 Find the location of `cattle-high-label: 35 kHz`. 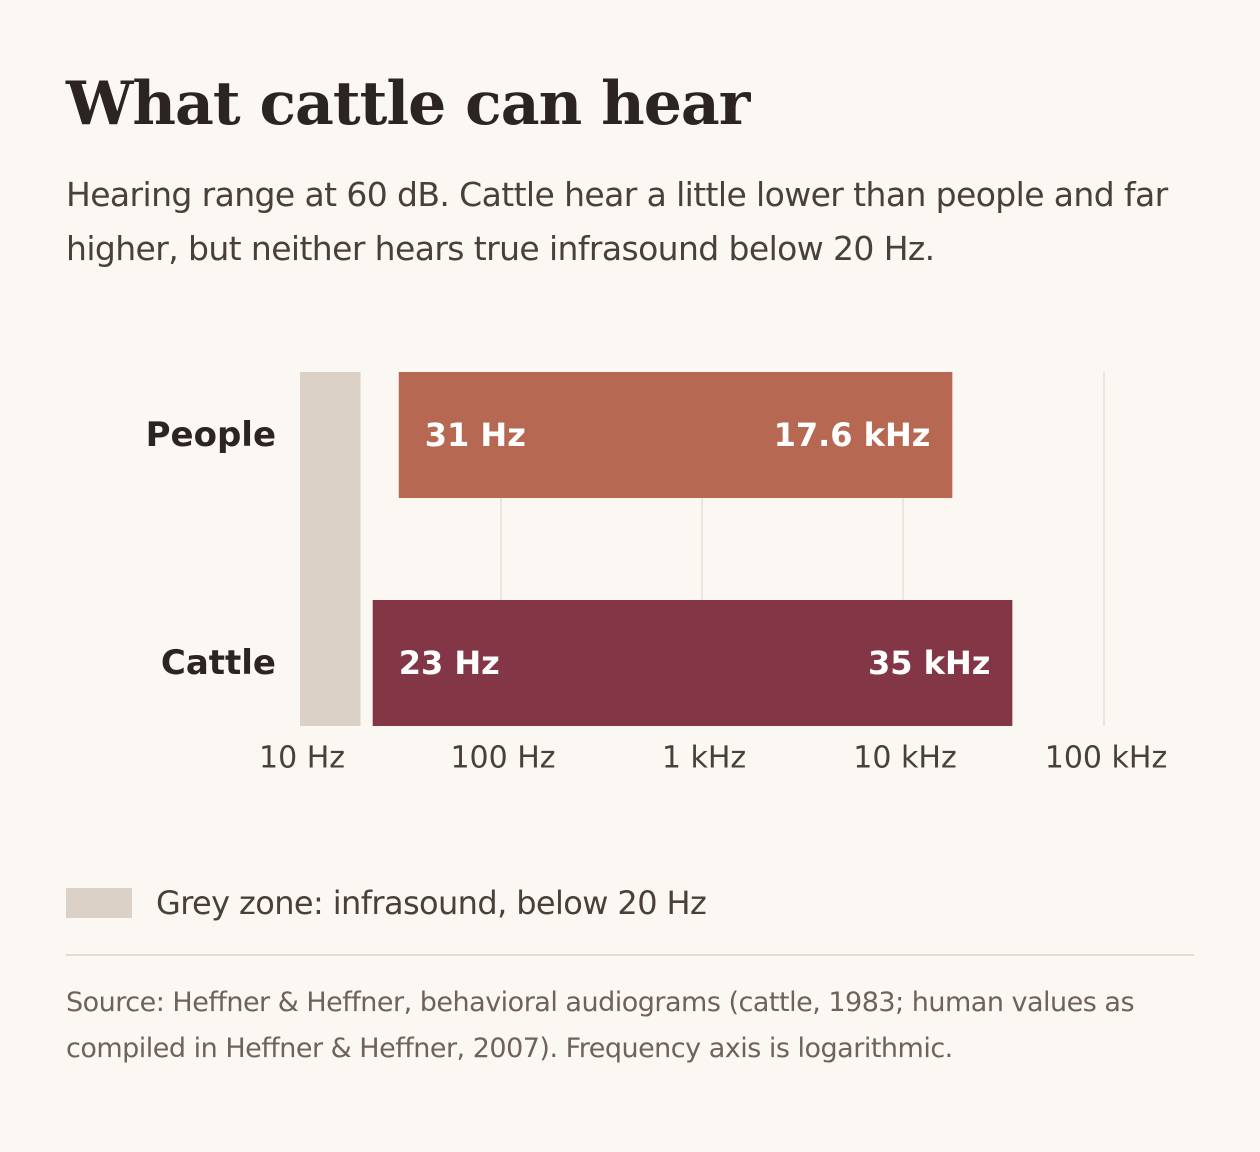

cattle-high-label: 35 kHz is located at coordinates (929, 663).